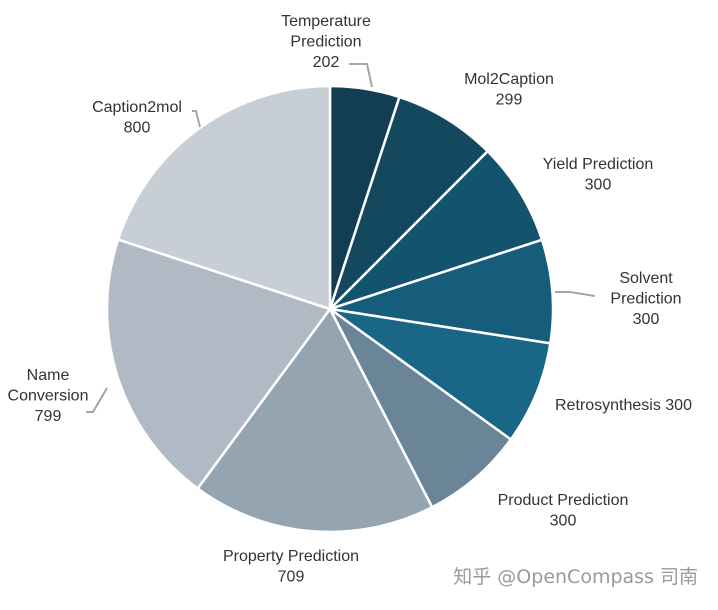 The height and width of the screenshot is (610, 718). Describe the element at coordinates (563, 511) in the screenshot. I see `slice-label-5: Product Prediction 300` at that location.